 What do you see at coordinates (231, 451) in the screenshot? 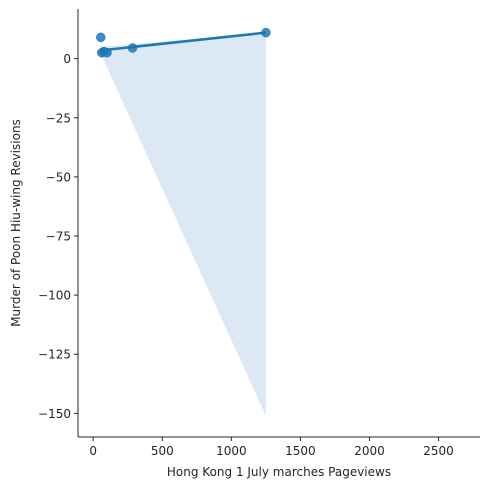
I see `x-tick-label: 1000` at bounding box center [231, 451].